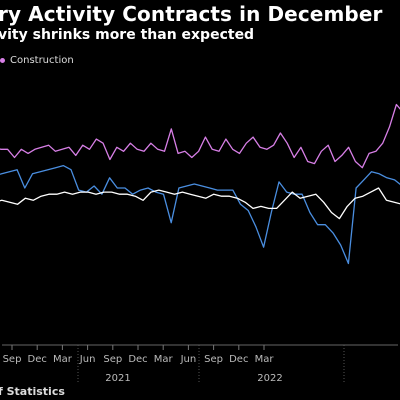 The image size is (400, 400). What do you see at coordinates (127, 35) in the screenshot?
I see `chart-subtitle: vity shrinks more than expected` at bounding box center [127, 35].